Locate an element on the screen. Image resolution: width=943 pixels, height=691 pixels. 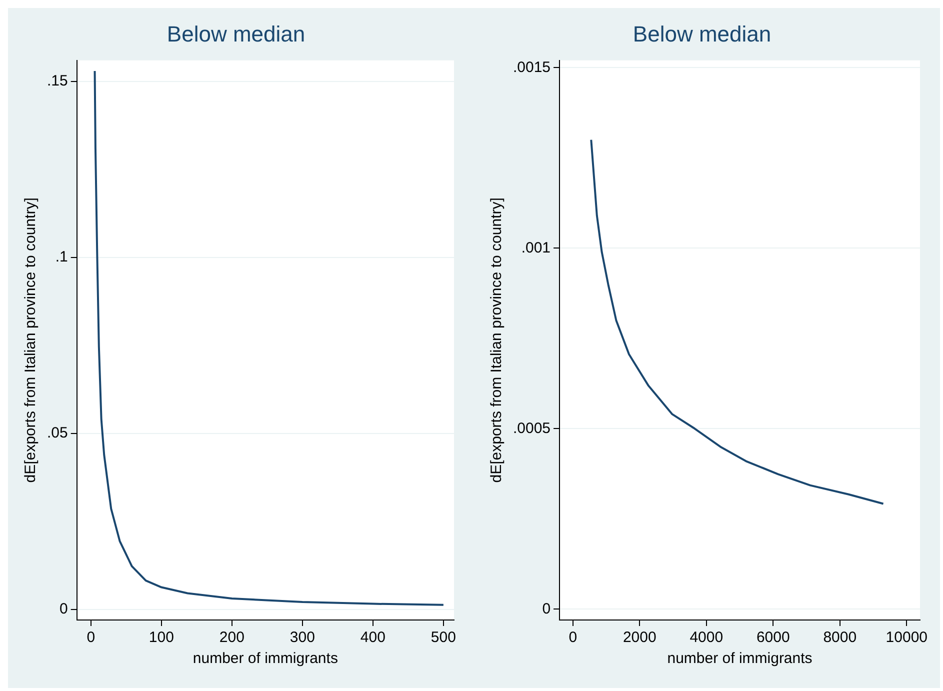
y-tick-label: .05 is located at coordinates (57, 433).